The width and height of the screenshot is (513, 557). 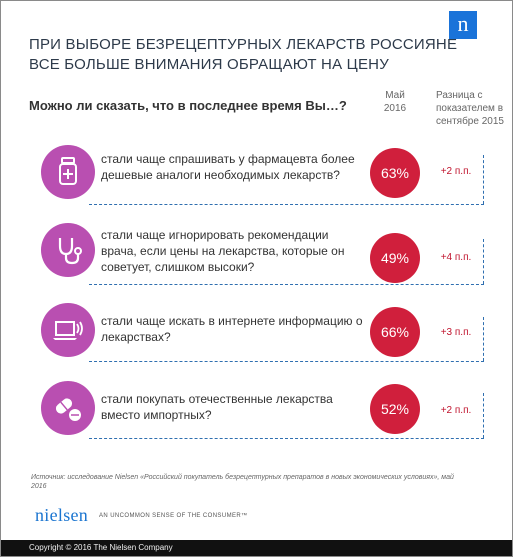 What do you see at coordinates (62, 515) in the screenshot?
I see `nielsen-wordmark-logo: nielsen` at bounding box center [62, 515].